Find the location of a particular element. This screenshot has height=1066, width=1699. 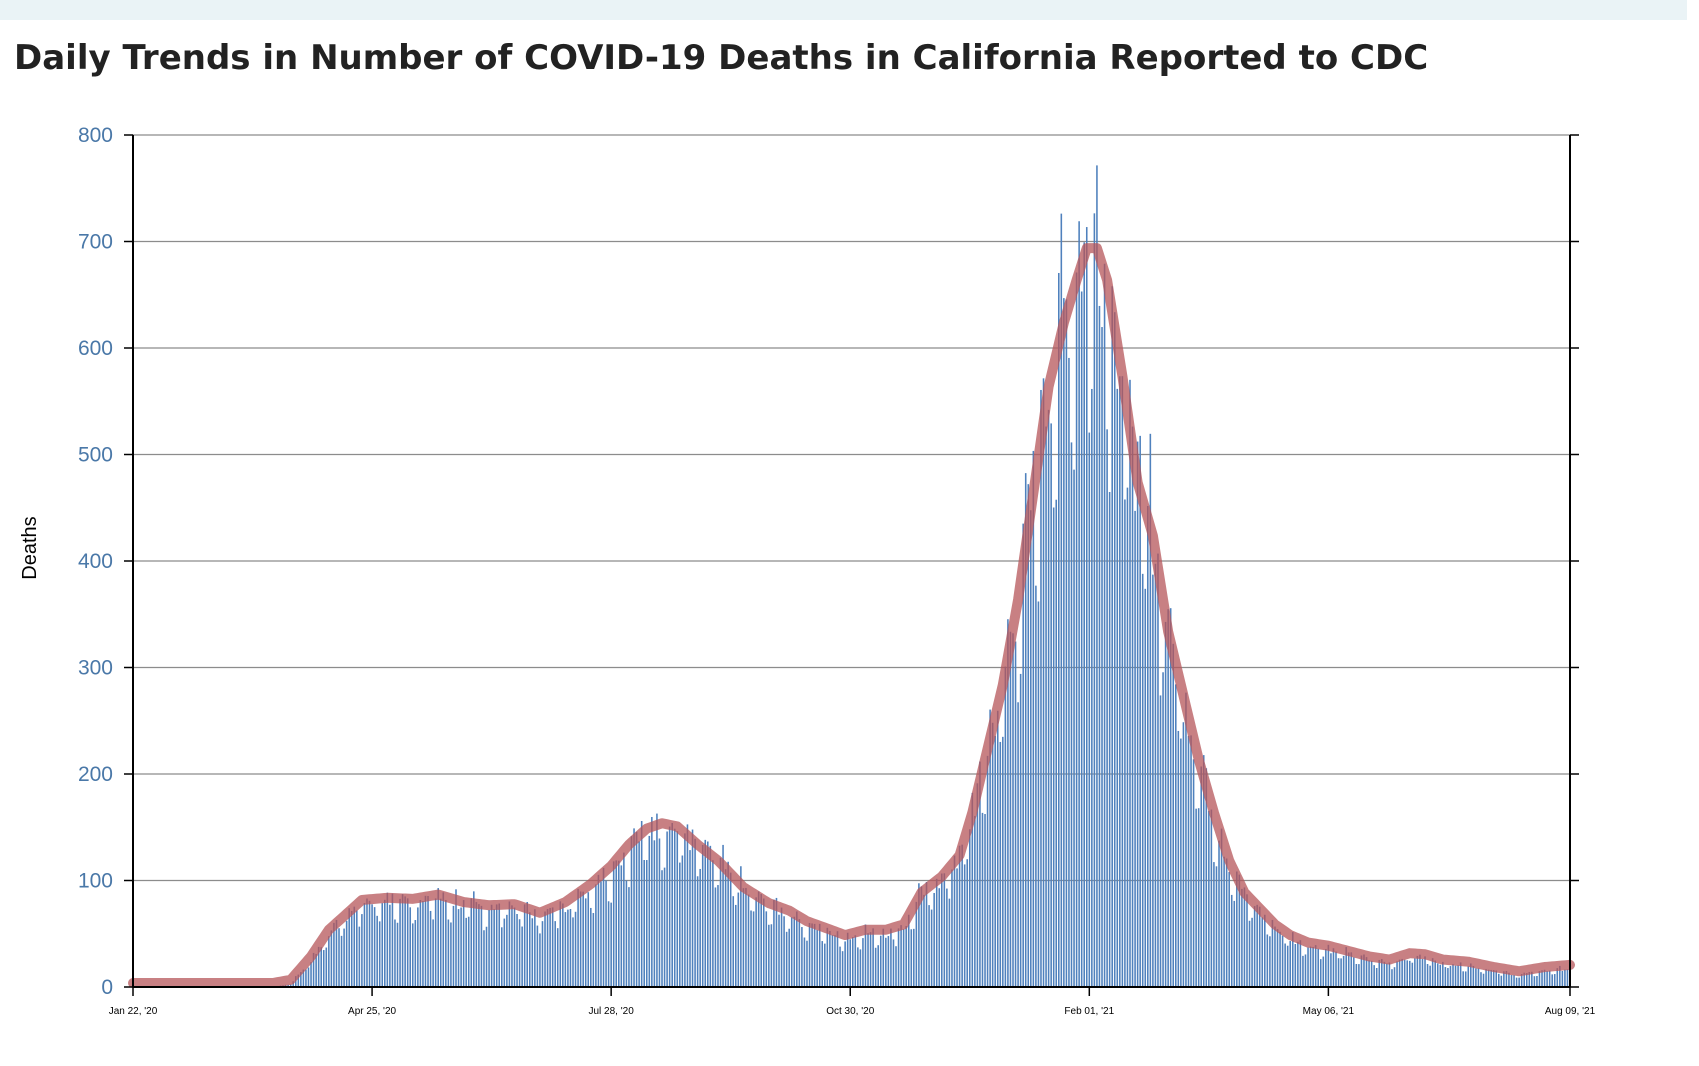

x-tick-label: Jan 22, '20 is located at coordinates (133, 1011).